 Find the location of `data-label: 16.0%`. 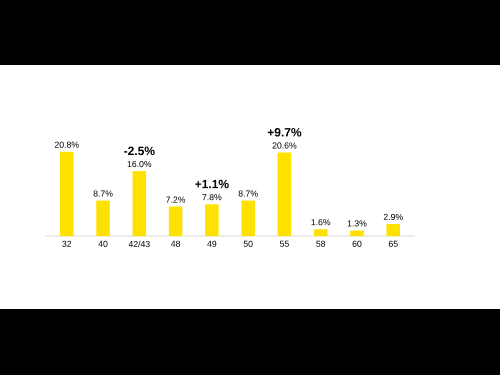

data-label: 16.0% is located at coordinates (140, 164).